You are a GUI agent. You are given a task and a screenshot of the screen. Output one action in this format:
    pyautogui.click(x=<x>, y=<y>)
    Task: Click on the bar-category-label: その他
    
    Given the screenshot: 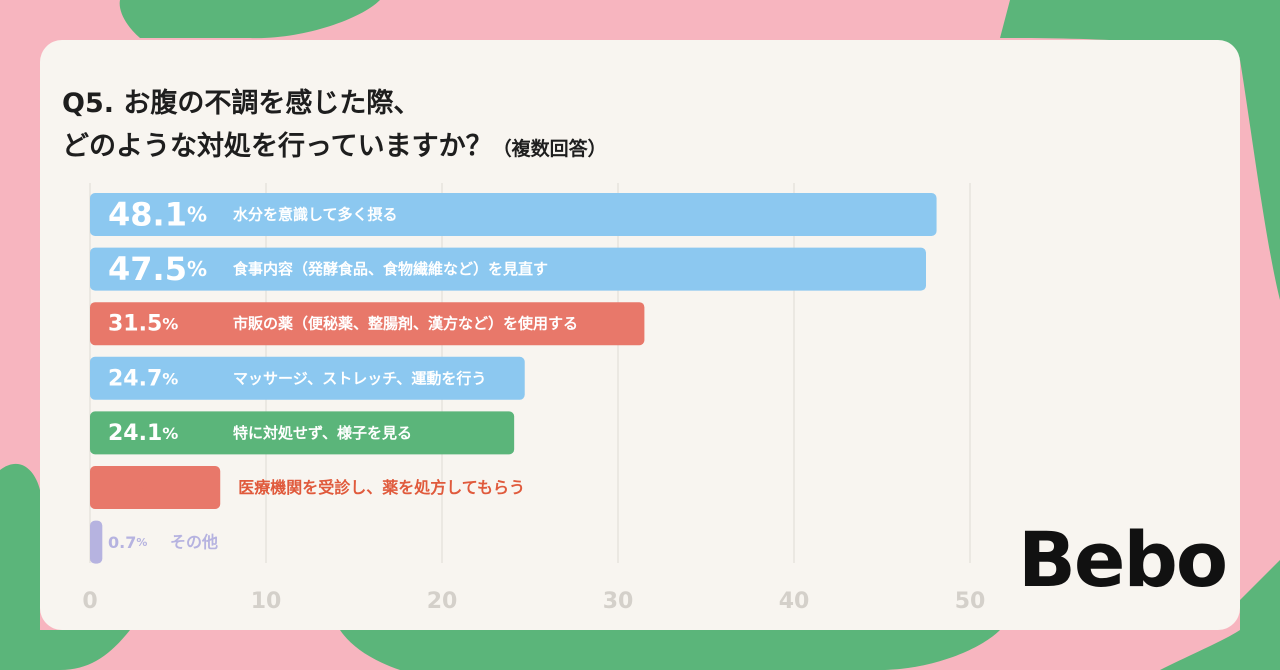 What is the action you would take?
    pyautogui.click(x=194, y=542)
    